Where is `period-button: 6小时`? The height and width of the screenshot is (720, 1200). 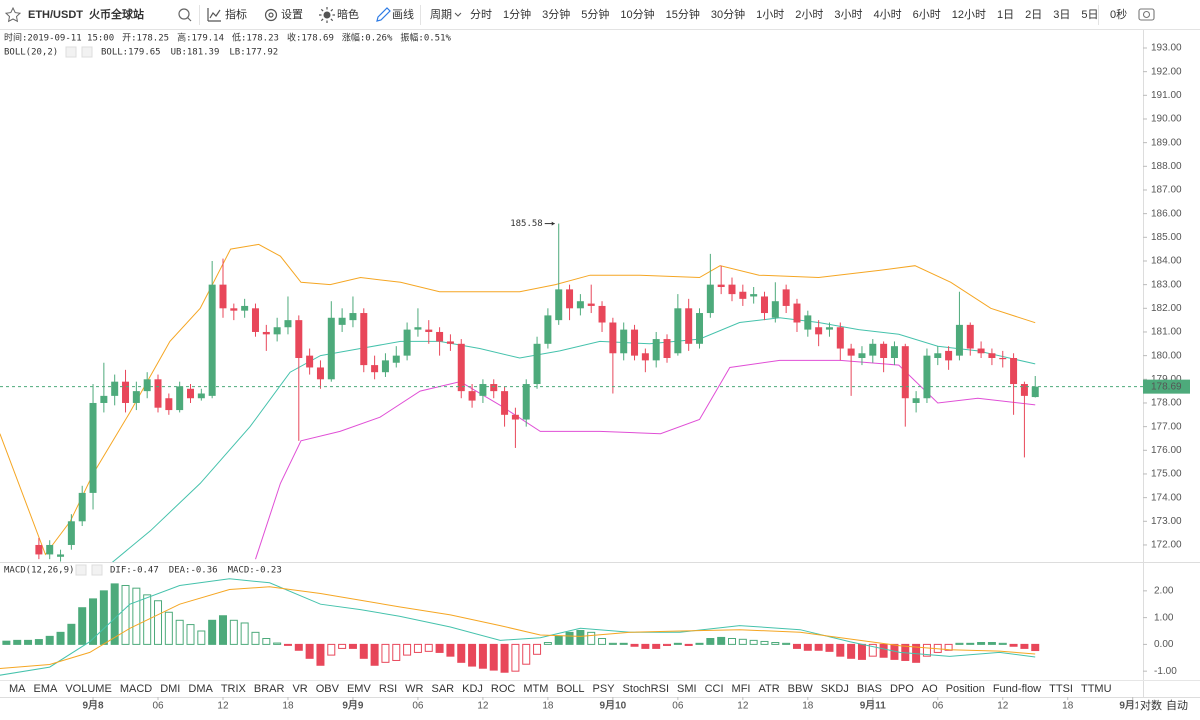 period-button: 6小时 is located at coordinates (927, 14).